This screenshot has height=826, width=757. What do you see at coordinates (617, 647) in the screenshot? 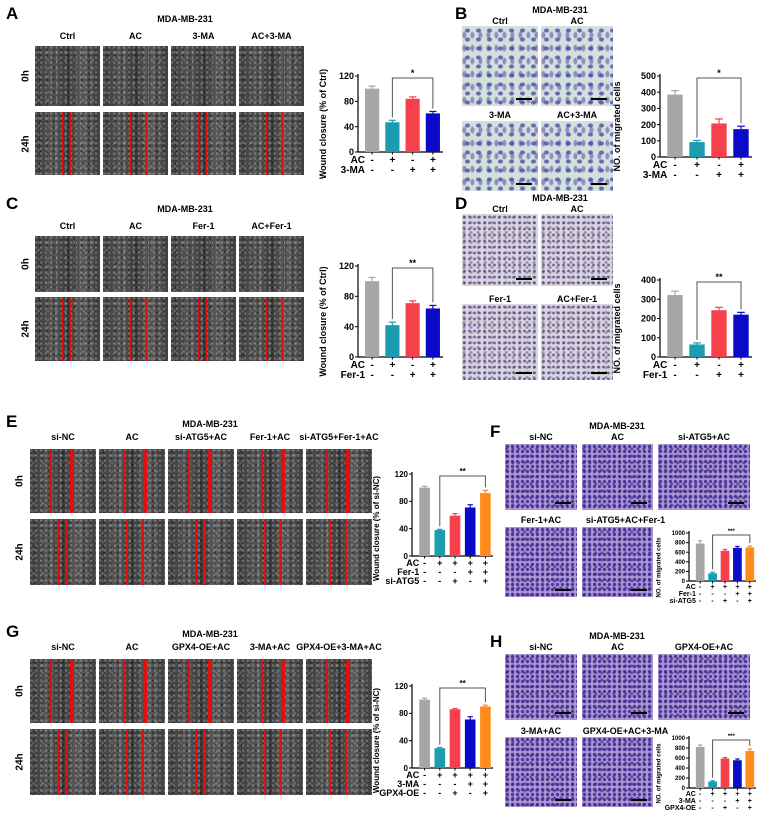
I see `column-label: AC` at bounding box center [617, 647].